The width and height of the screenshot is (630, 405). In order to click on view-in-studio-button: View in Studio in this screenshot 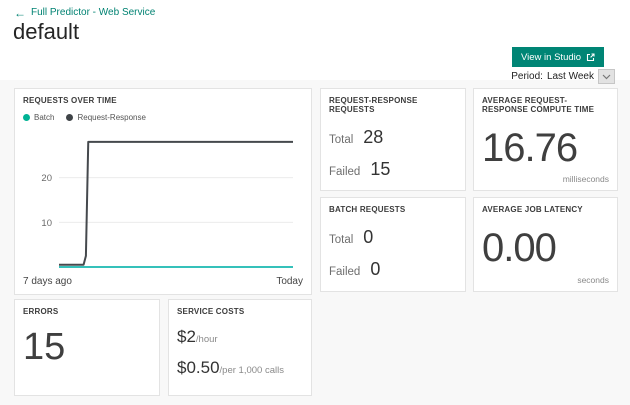, I will do `click(558, 57)`.